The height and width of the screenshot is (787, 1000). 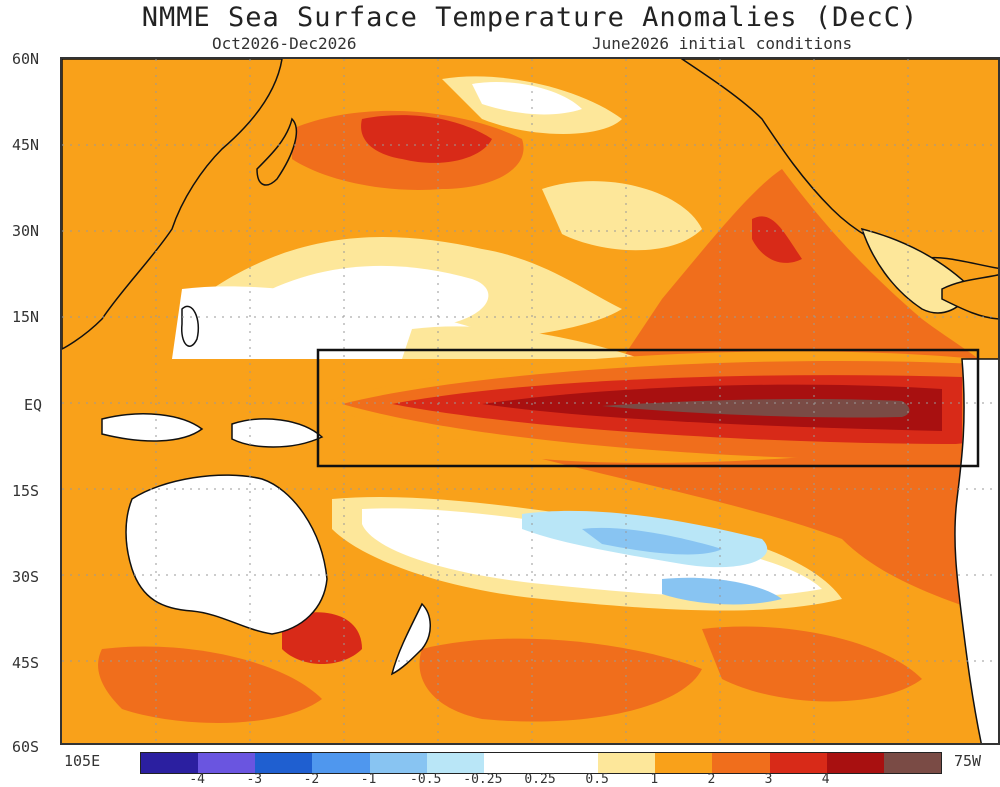 I want to click on tasman-hot-spot, so click(x=322, y=638).